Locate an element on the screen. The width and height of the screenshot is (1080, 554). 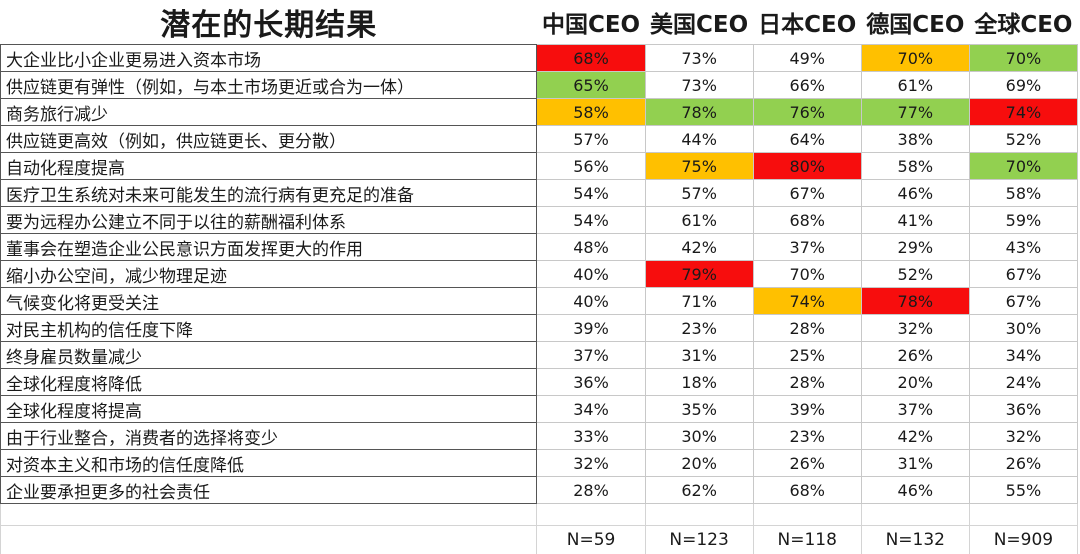
value-cell-usa: 71% is located at coordinates (699, 301).